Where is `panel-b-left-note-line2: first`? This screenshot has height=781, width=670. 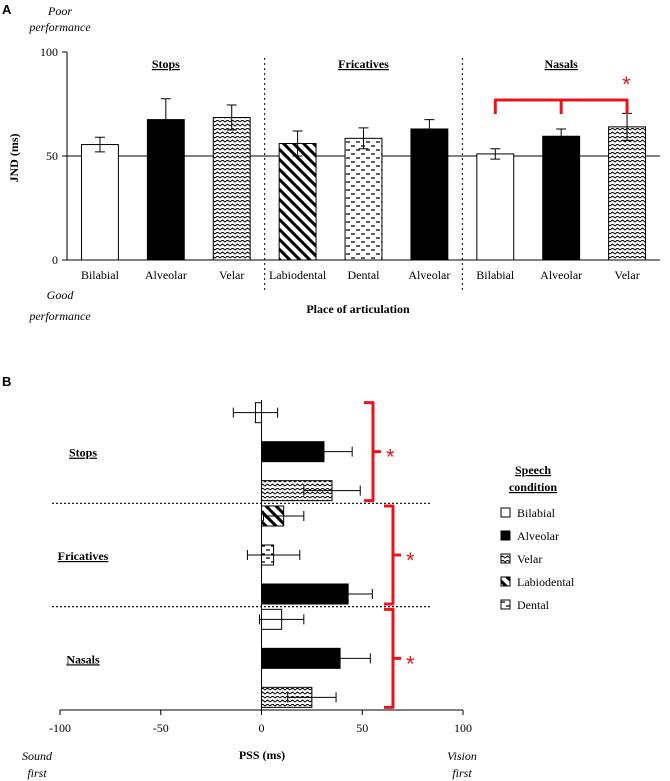
panel-b-left-note-line2: first is located at coordinates (37, 773).